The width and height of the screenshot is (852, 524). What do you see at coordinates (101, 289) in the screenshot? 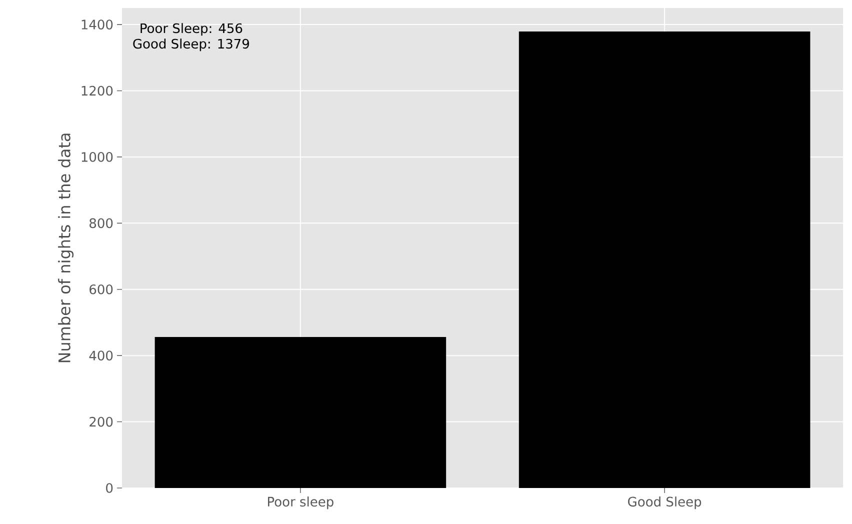
I see `y-tick-label: 600` at bounding box center [101, 289].